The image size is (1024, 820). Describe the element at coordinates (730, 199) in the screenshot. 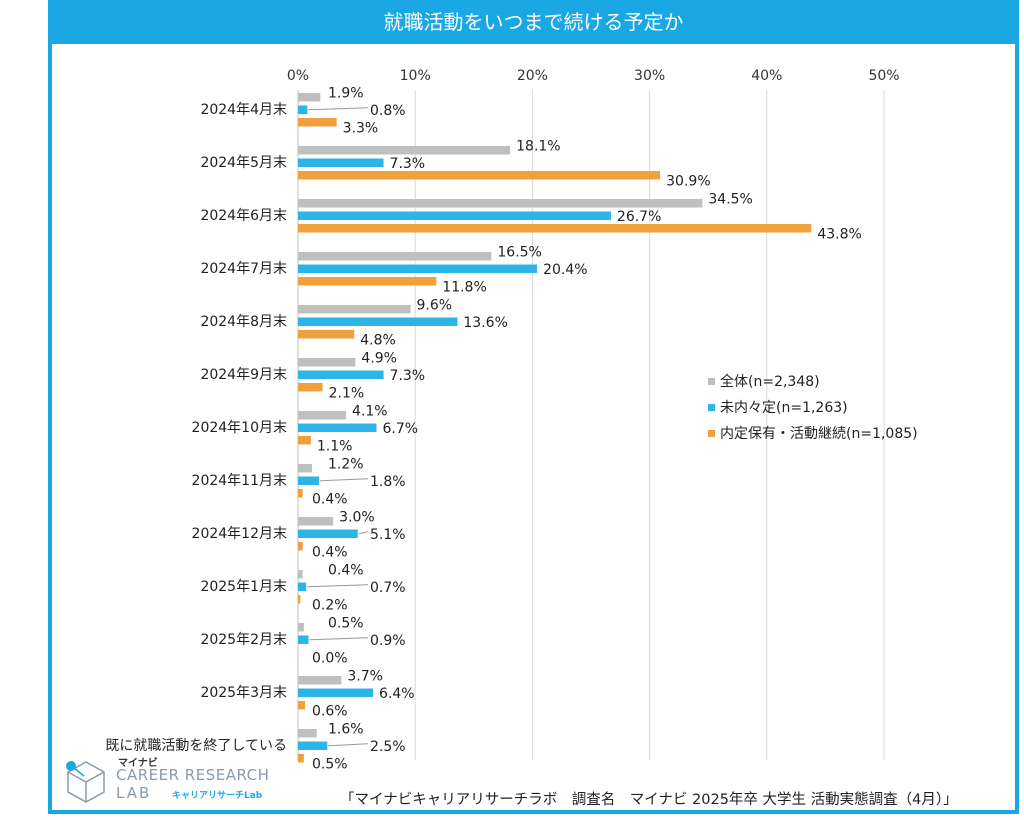

I see `data-label: 34.5%` at that location.